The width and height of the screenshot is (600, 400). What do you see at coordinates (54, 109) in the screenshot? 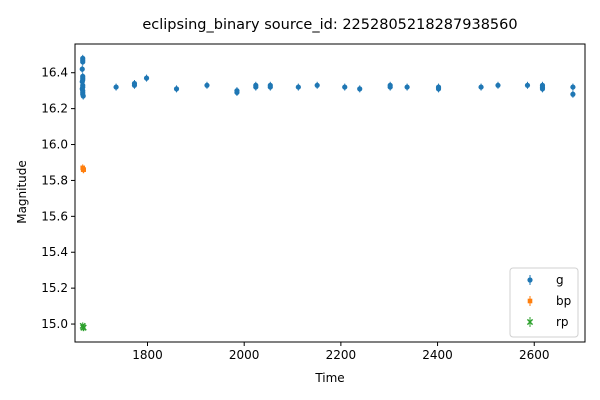
I see `y-tick-label: 16.2` at bounding box center [54, 109].